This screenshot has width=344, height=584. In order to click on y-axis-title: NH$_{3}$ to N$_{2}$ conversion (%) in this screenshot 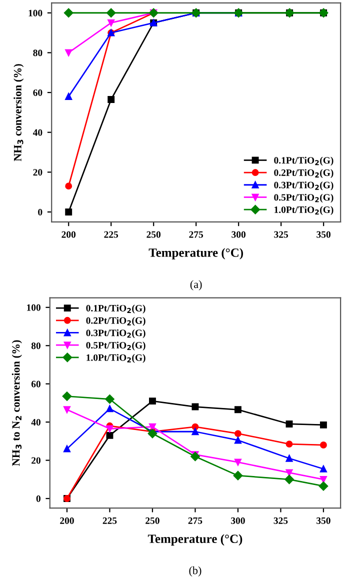, I will do `click(17, 403)`.